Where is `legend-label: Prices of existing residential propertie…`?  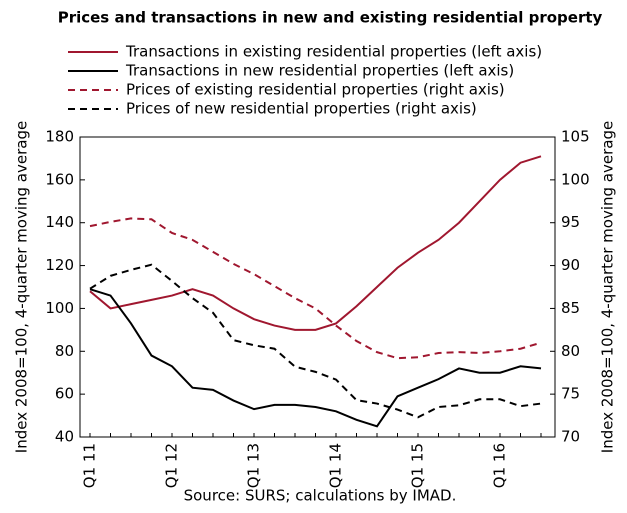 legend-label: Prices of existing residential propertie… is located at coordinates (315, 90).